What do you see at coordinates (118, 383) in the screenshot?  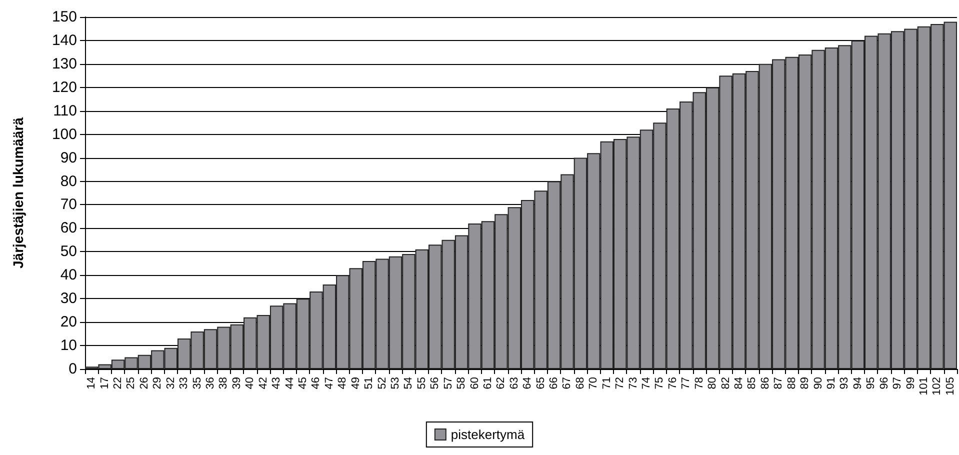 I see `x-tick-label: 22` at bounding box center [118, 383].